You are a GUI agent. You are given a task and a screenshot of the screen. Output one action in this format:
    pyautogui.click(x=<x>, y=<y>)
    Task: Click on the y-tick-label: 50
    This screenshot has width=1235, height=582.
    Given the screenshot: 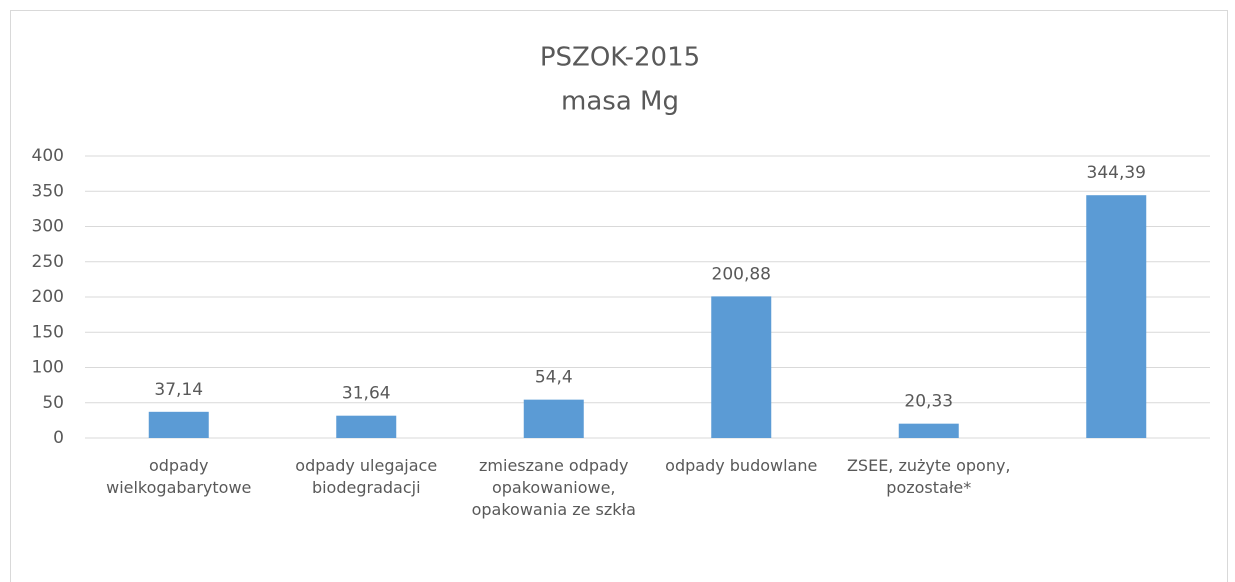 What is the action you would take?
    pyautogui.click(x=53, y=403)
    